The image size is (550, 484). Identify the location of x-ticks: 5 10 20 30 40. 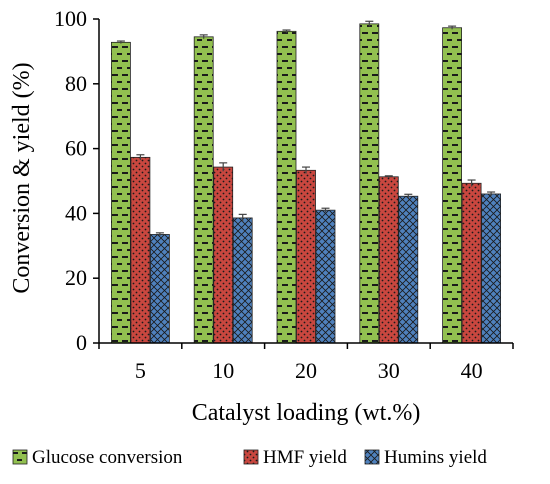
(306, 363).